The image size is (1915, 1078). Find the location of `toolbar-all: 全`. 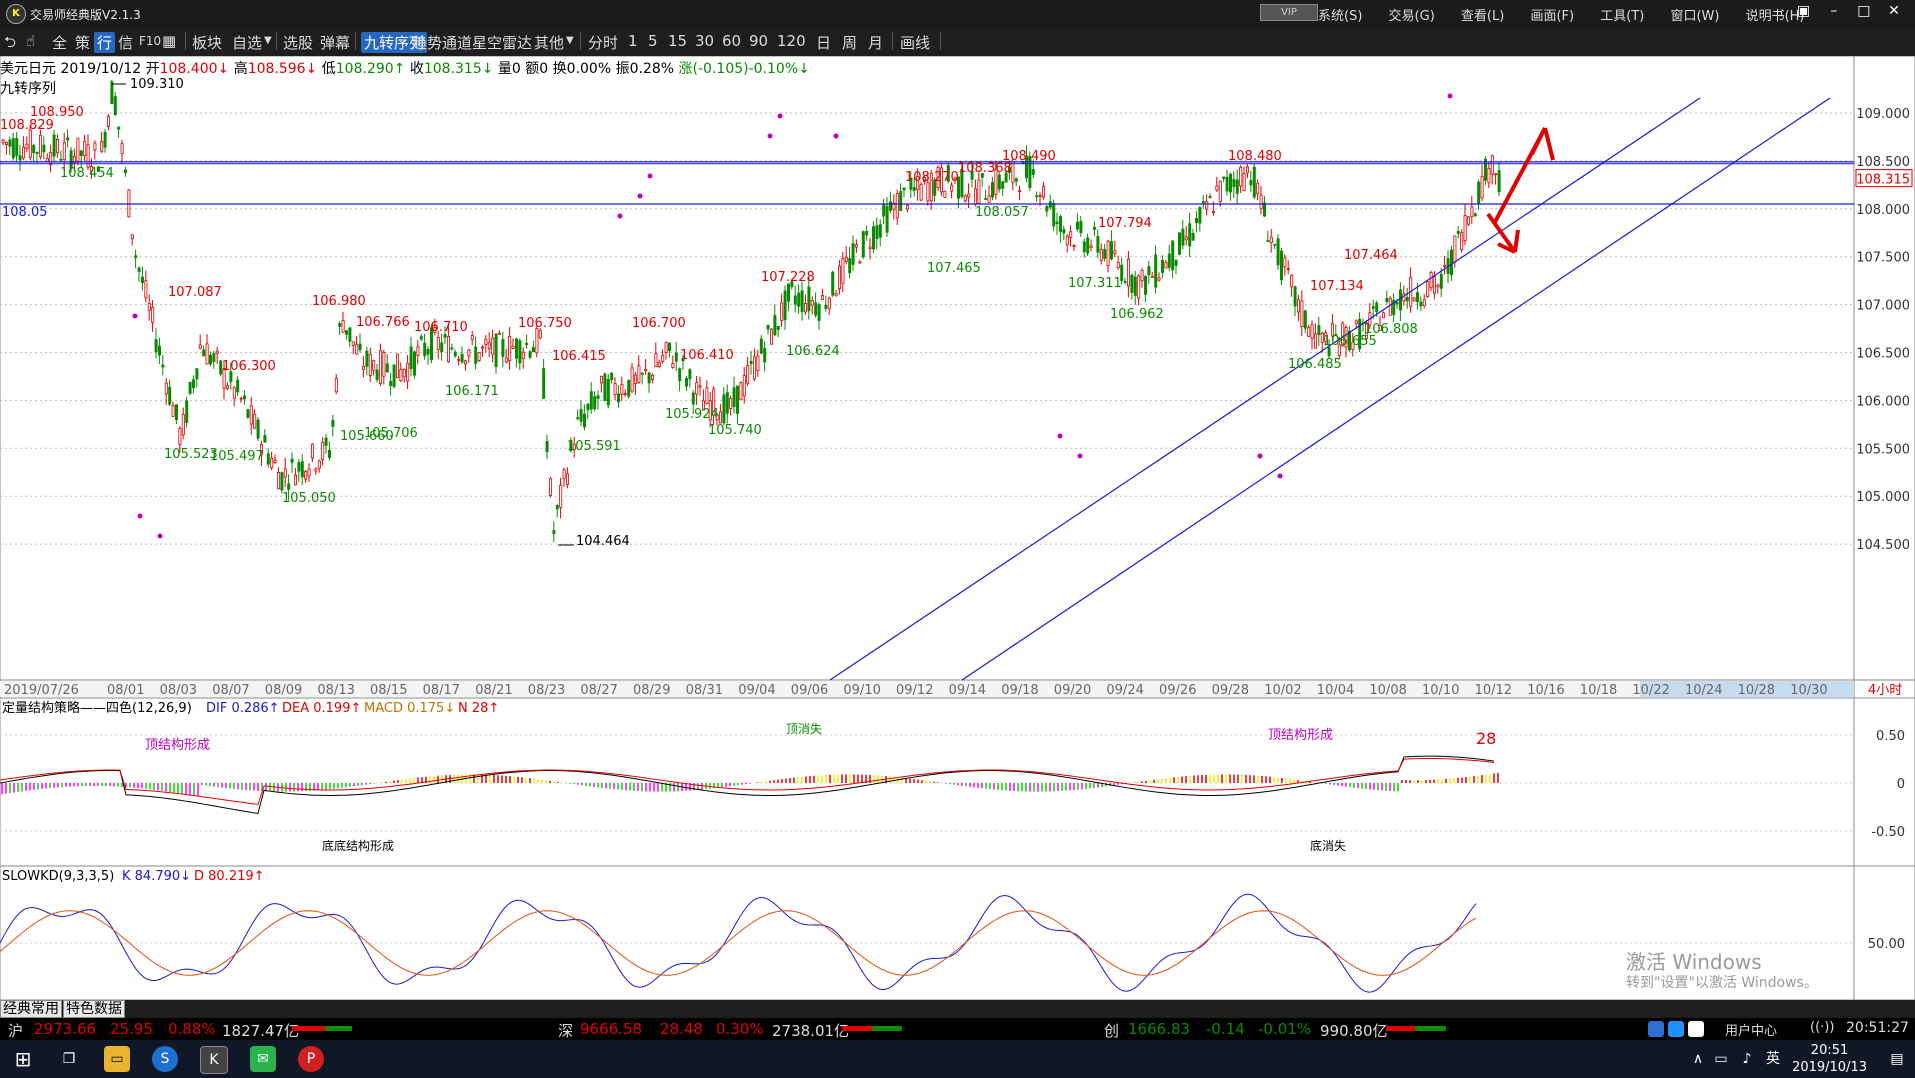

toolbar-all: 全 is located at coordinates (60, 43).